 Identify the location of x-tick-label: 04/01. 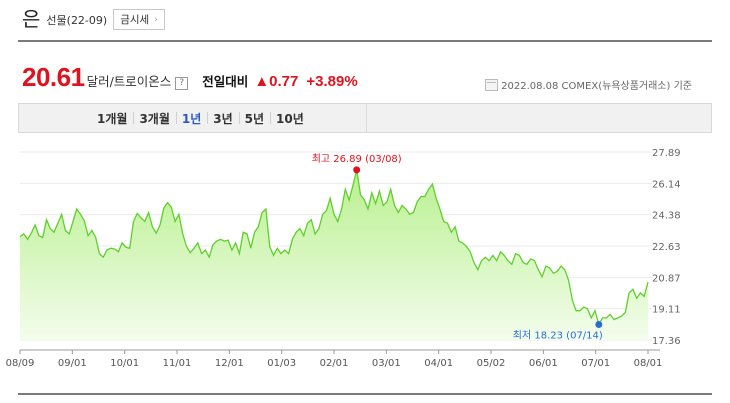
(438, 363).